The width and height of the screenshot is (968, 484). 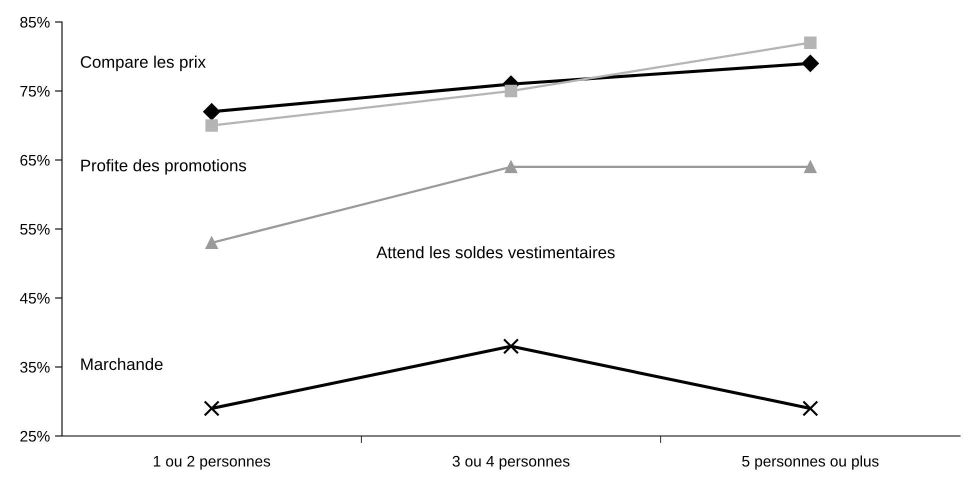 I want to click on annotation: Compare les prix, so click(x=143, y=64).